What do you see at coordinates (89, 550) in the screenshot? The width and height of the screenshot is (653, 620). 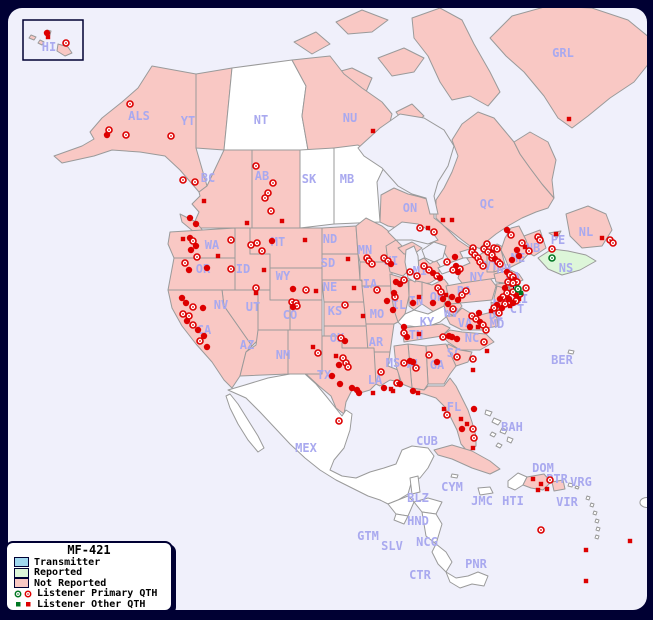 I see `legend-title: MF-421` at bounding box center [89, 550].